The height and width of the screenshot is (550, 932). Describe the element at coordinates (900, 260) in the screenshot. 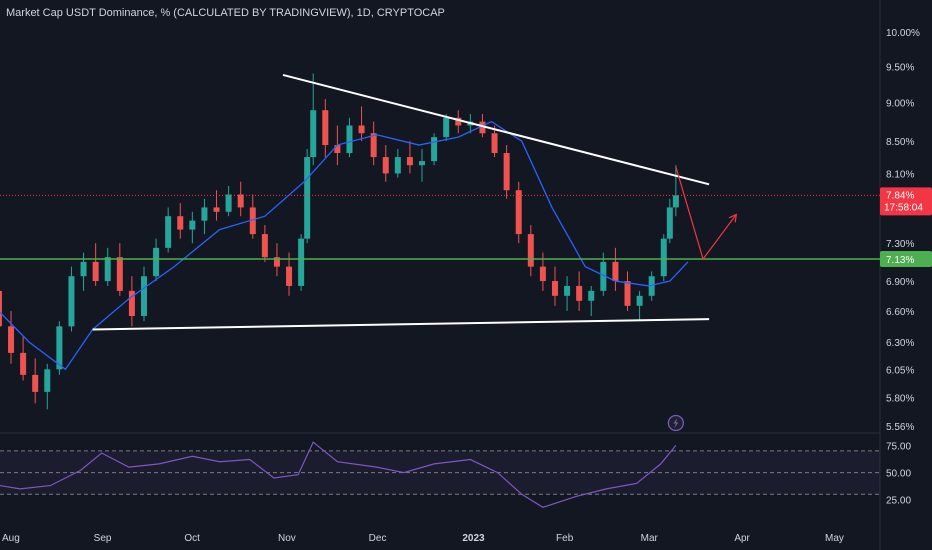

I see `support-line-value: 7.13%` at that location.